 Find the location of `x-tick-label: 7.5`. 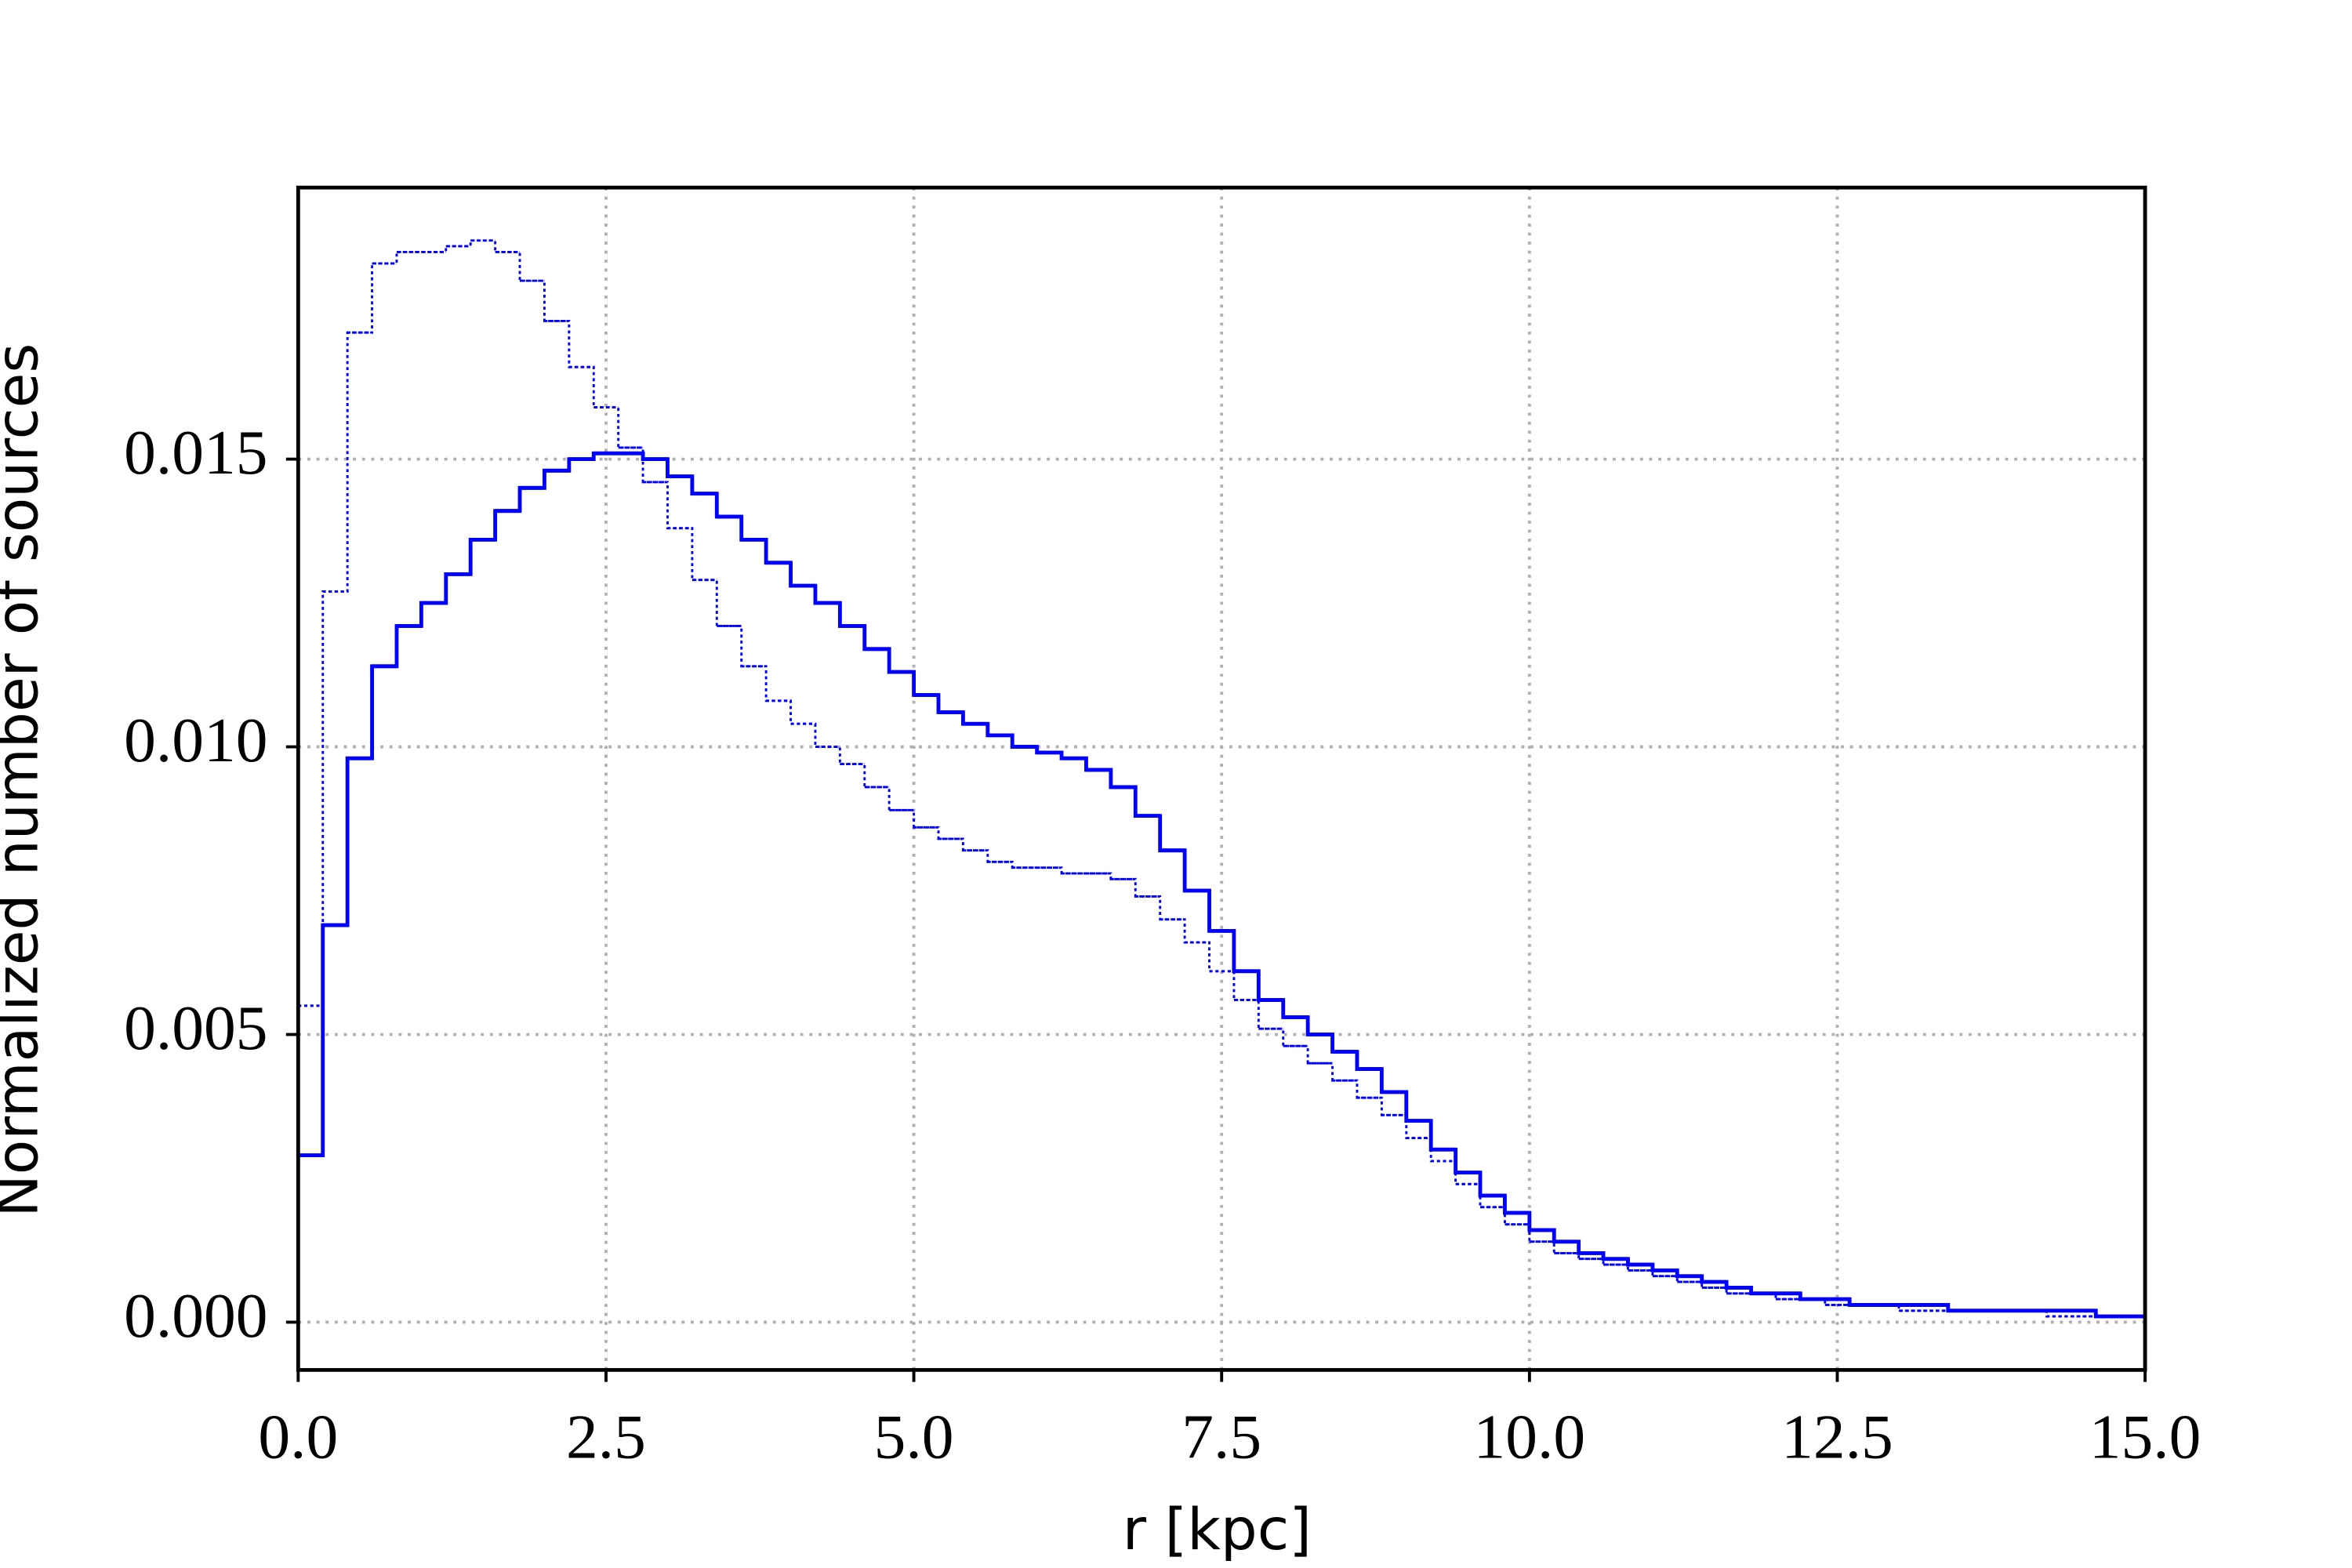

x-tick-label: 7.5 is located at coordinates (1221, 1437).